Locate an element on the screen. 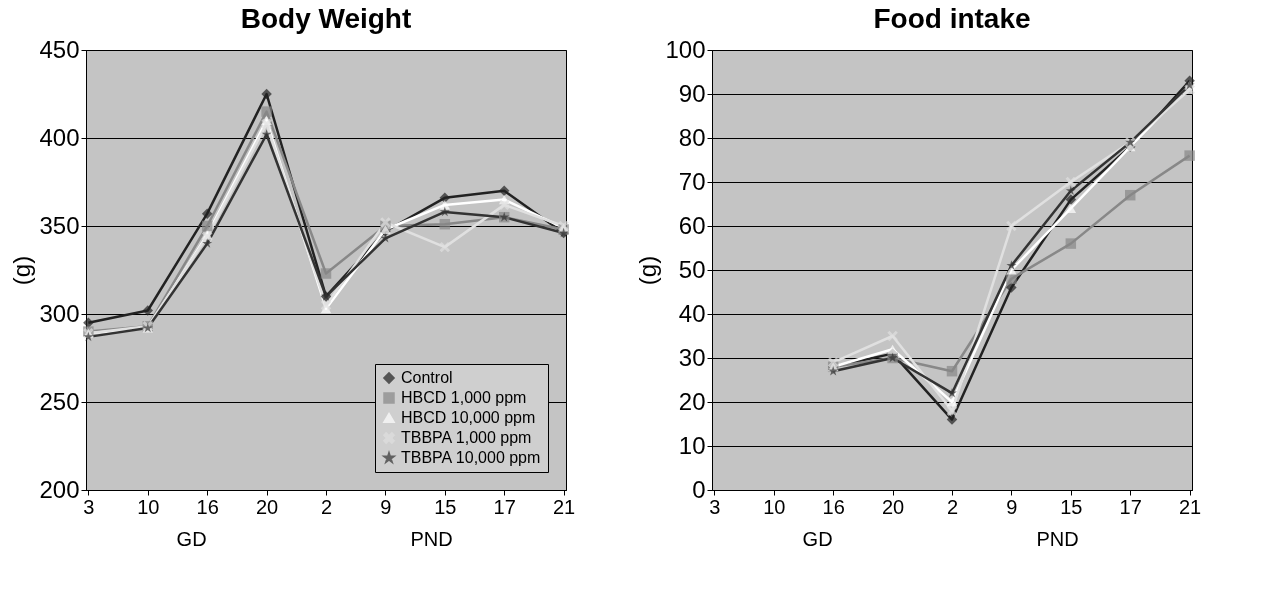 Image resolution: width=1287 pixels, height=594 pixels. legend-label: TBBPA 1,000 ppm is located at coordinates (466, 437).